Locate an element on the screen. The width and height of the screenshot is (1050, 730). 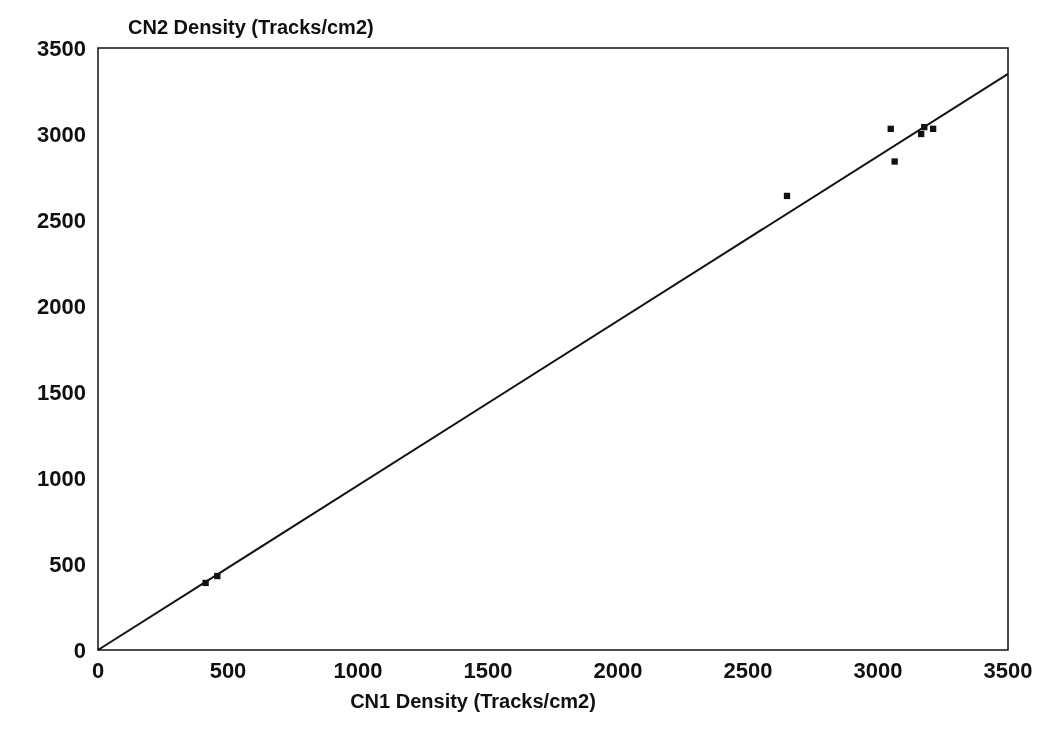
x-tick-label: 0 is located at coordinates (98, 670).